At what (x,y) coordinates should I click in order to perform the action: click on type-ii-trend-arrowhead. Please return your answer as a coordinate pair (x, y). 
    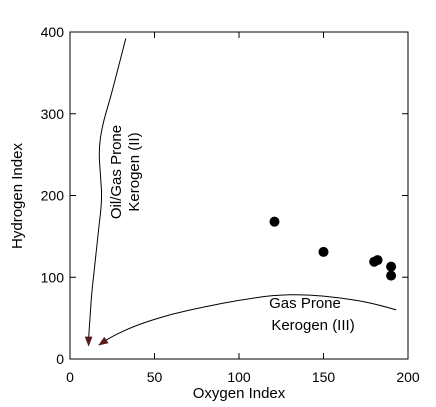
    Looking at the image, I should click on (88, 341).